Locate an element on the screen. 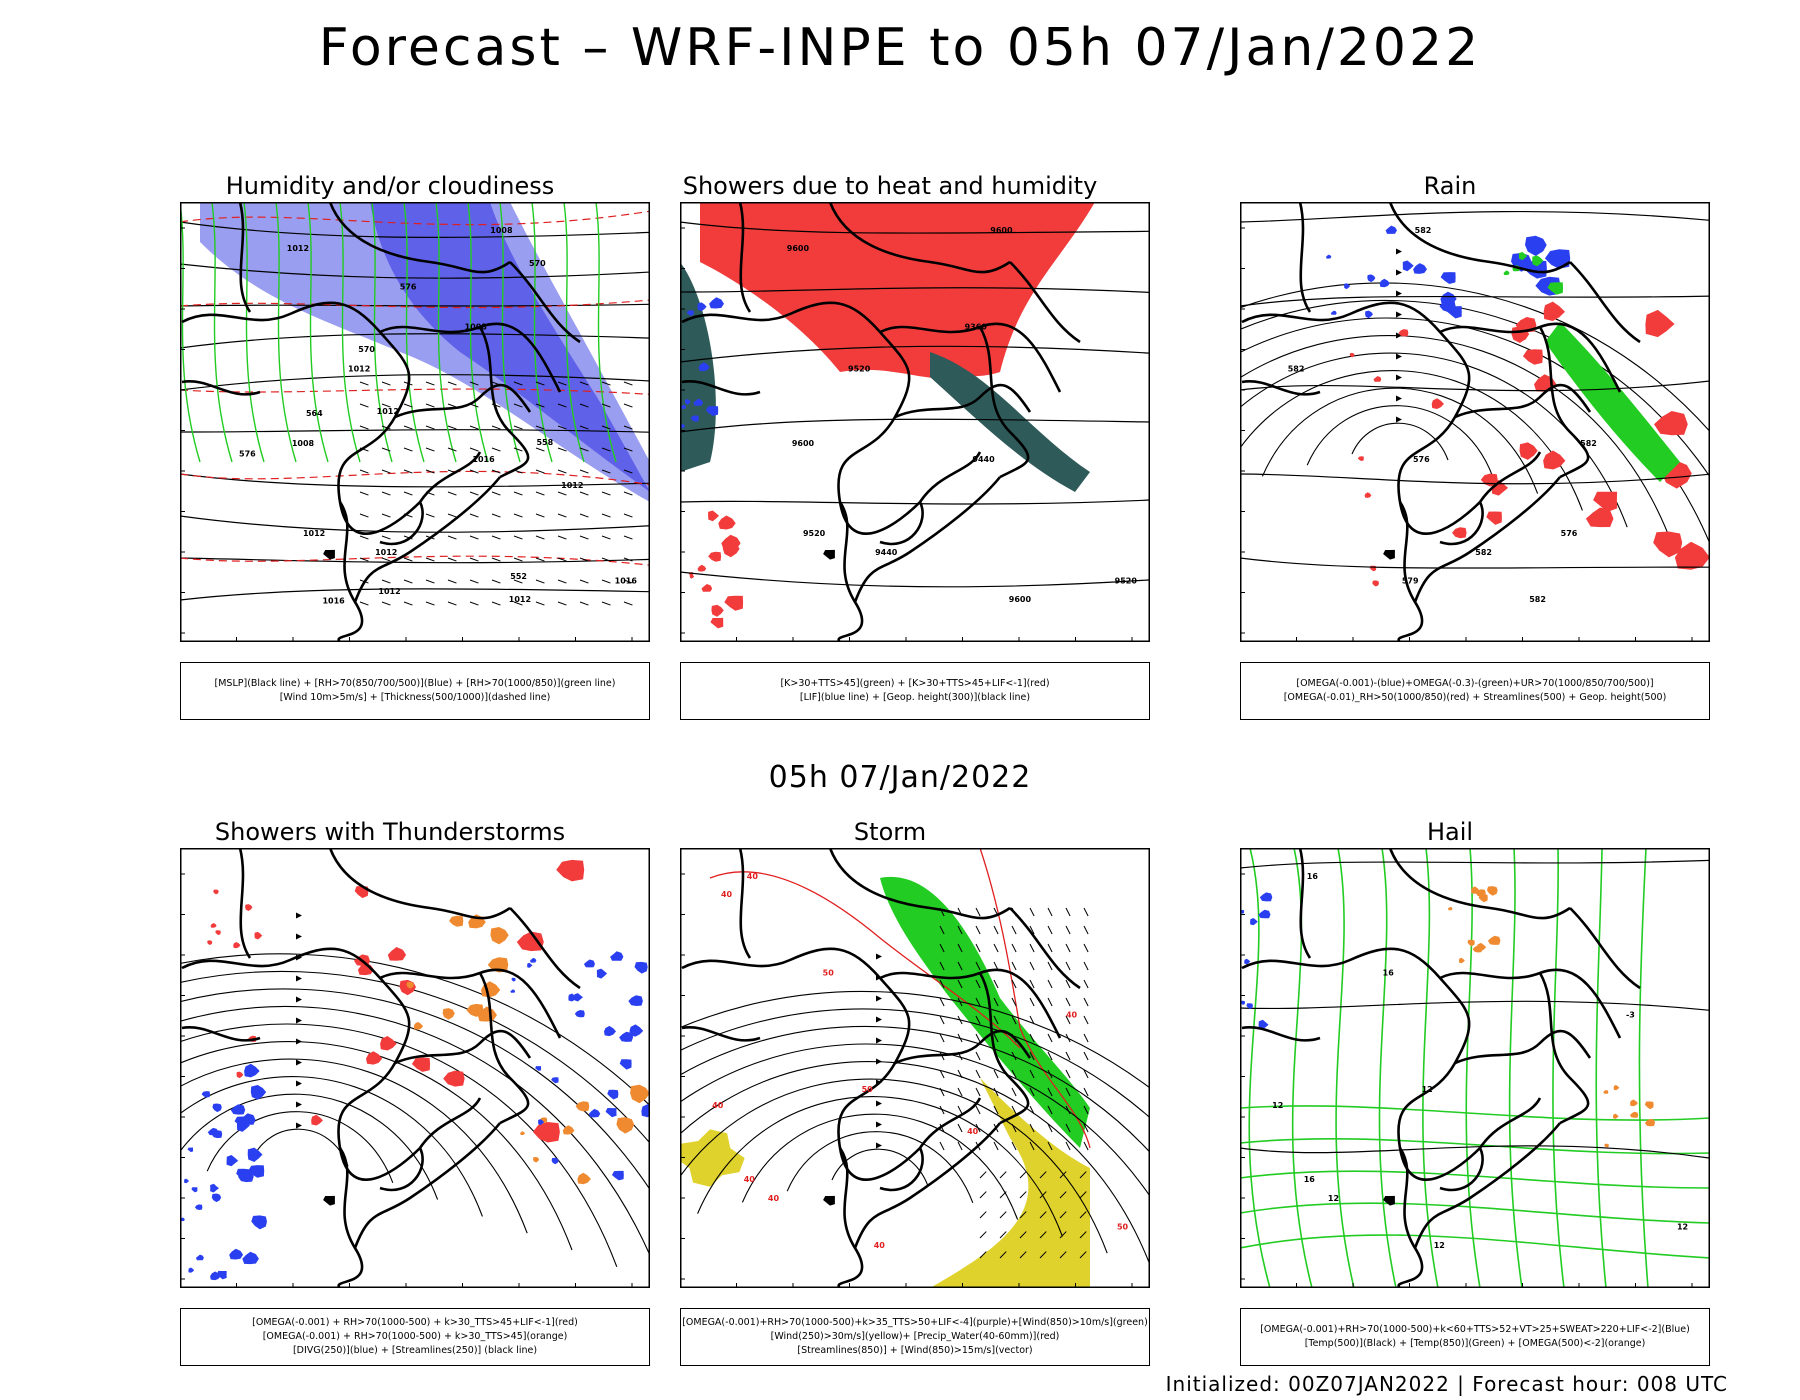  map-frame is located at coordinates (1475, 1068).